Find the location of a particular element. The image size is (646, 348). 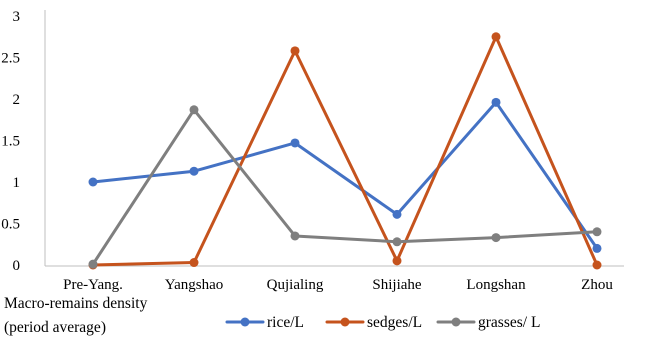

legend-label: grasses/ L is located at coordinates (509, 322).